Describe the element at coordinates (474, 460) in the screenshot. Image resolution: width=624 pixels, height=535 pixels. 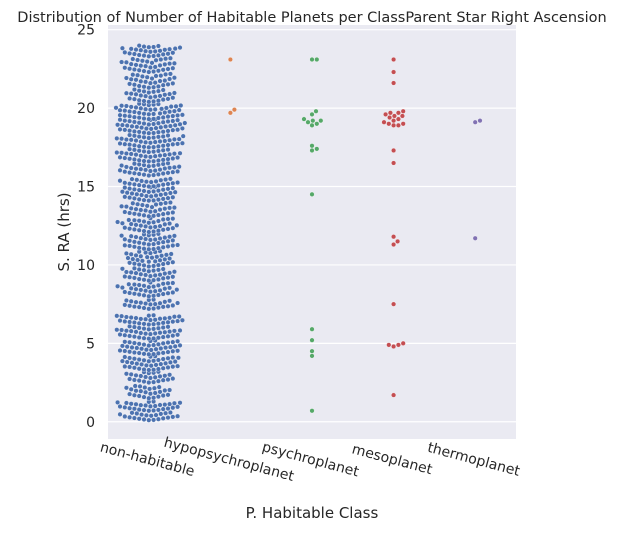
I see `x-tick-label: thermoplanet` at that location.